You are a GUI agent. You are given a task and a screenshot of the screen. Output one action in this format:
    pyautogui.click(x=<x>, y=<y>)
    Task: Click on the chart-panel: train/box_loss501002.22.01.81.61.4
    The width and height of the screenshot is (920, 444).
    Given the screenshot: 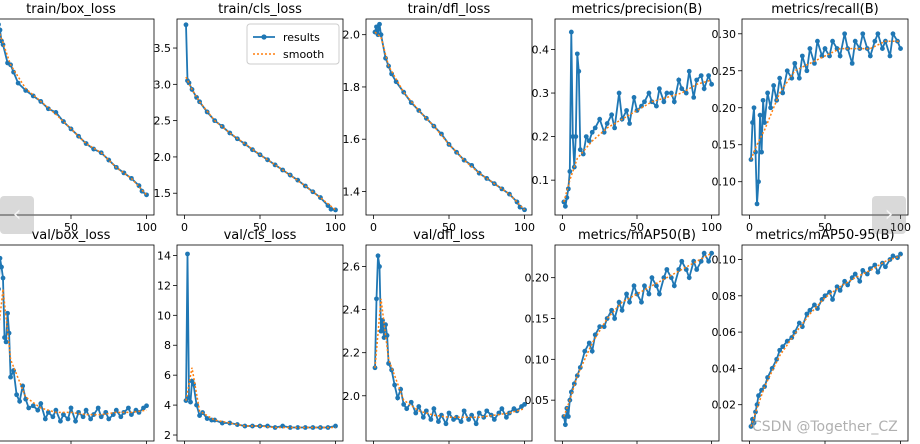 What is the action you would take?
    pyautogui.click(x=78, y=118)
    